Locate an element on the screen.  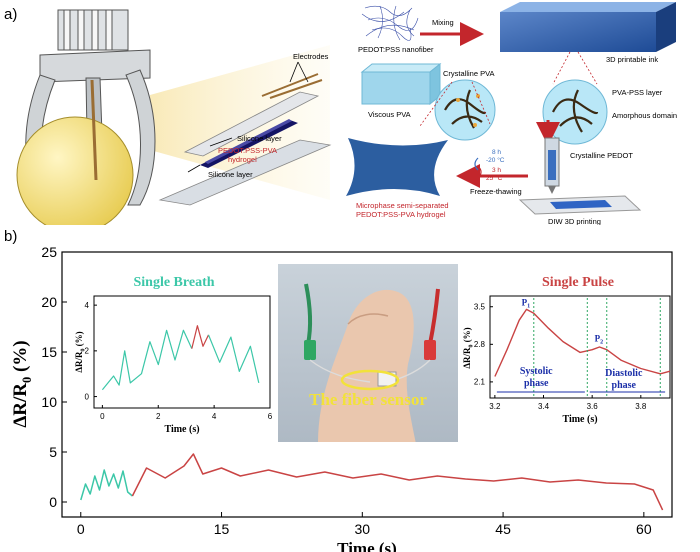
robot-gripper is located at coordinates (90, 107).